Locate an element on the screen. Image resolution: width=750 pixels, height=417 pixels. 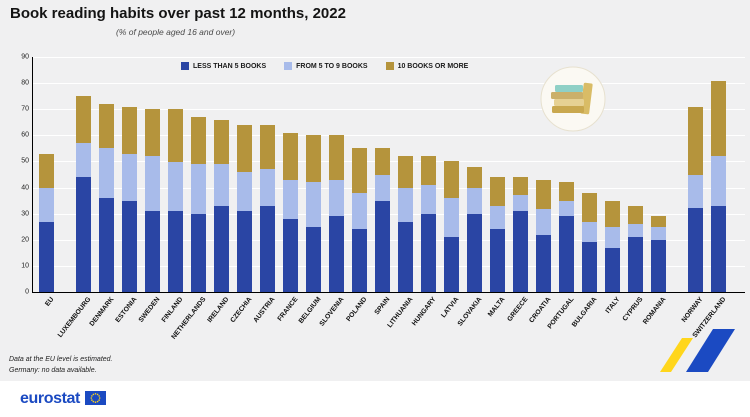
bar-column: EU is located at coordinates (47, 182).